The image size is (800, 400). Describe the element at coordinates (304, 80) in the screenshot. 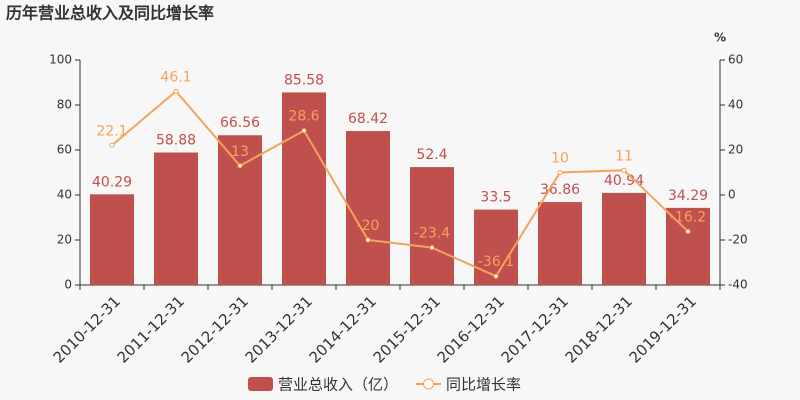

I see `bar-value-label: 85.58` at that location.